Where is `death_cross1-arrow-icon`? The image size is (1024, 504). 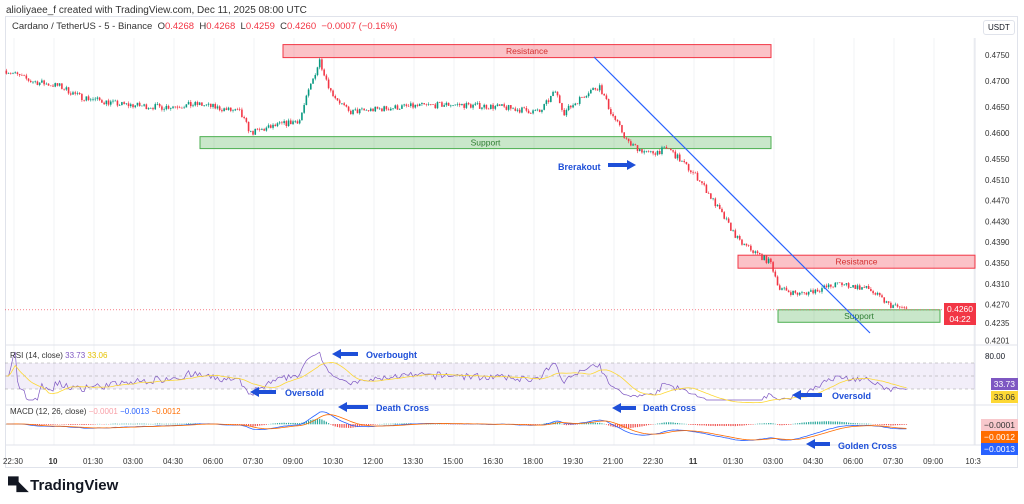 death_cross1-arrow-icon is located at coordinates (353, 407).